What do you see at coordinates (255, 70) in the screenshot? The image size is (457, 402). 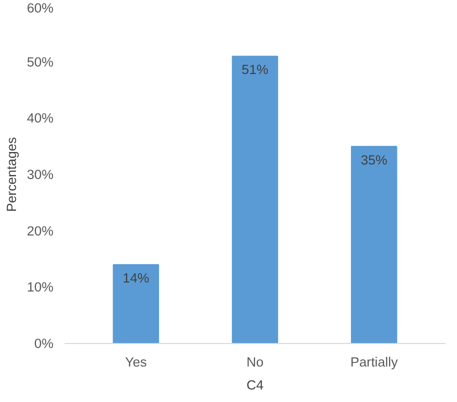 I see `data-label: 51%` at bounding box center [255, 70].